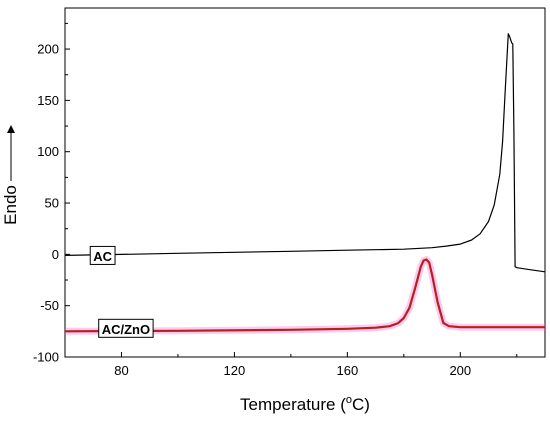  I want to click on y-axis-title: Endo, so click(10, 205).